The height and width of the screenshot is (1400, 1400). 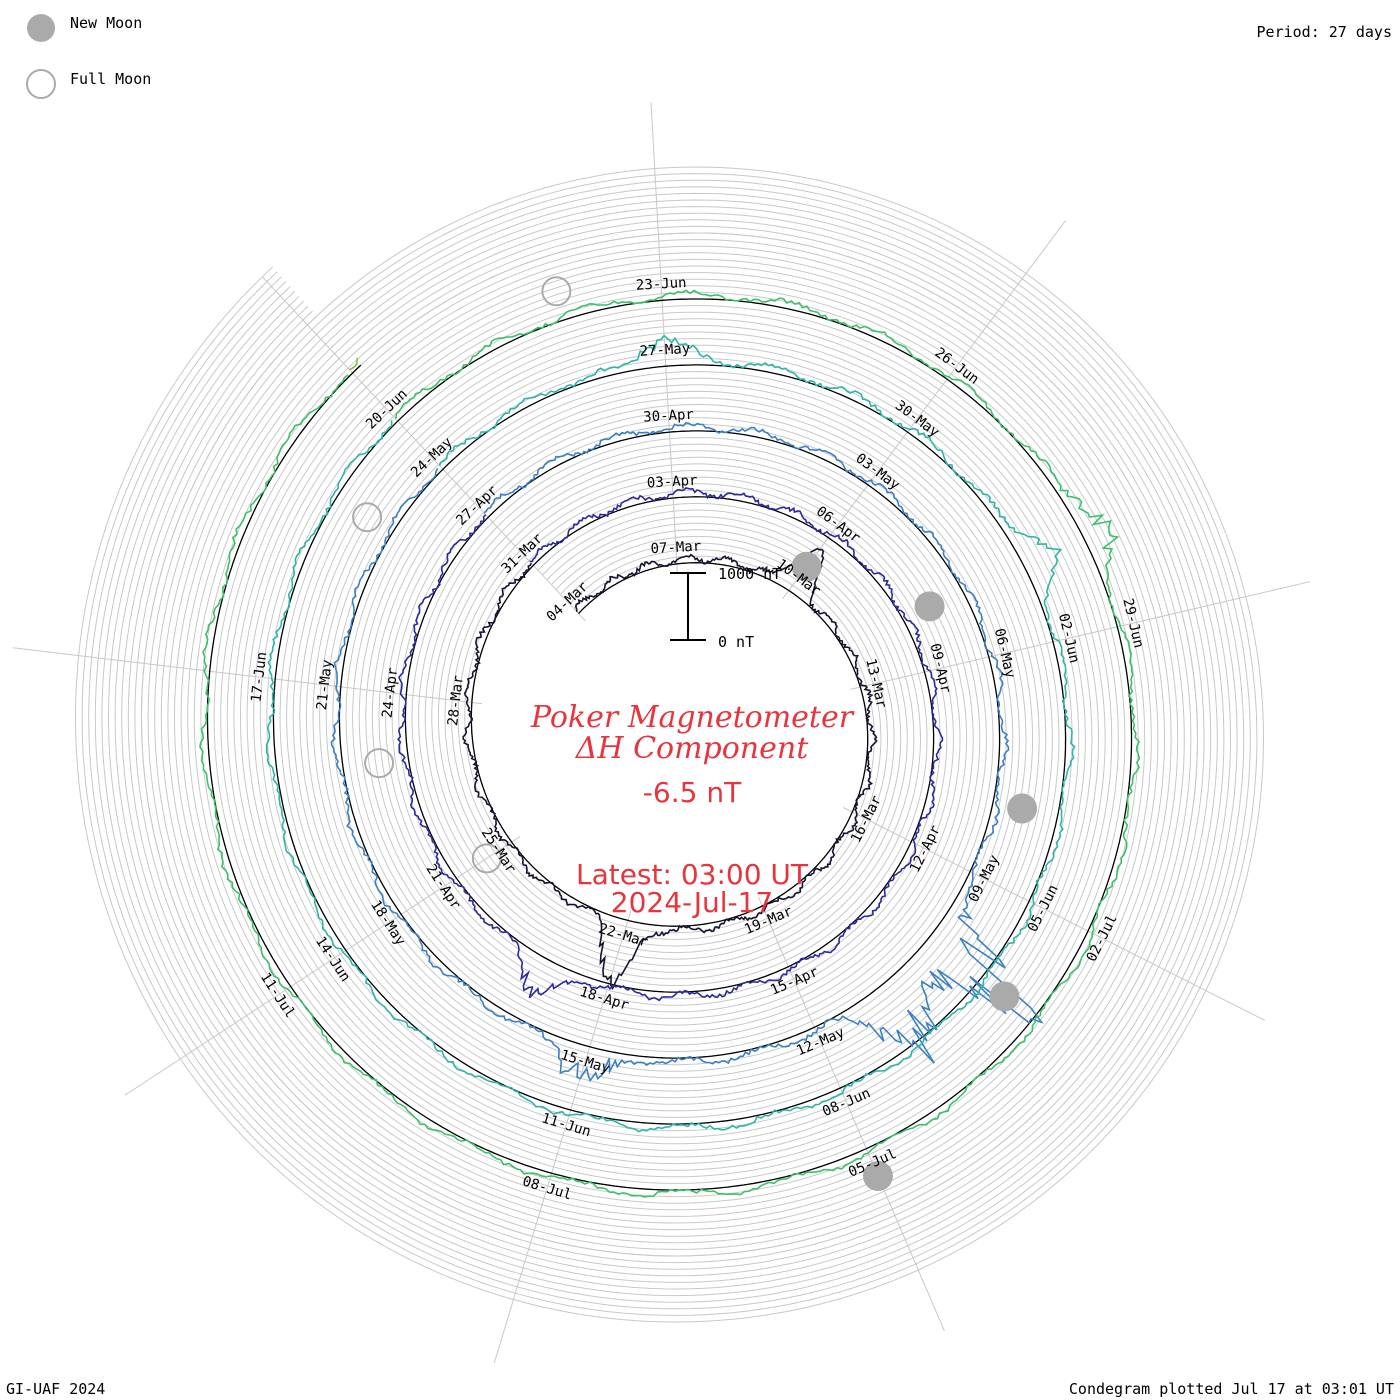 What do you see at coordinates (692, 874) in the screenshot?
I see `latest-time: Latest: 03:00 UT` at bounding box center [692, 874].